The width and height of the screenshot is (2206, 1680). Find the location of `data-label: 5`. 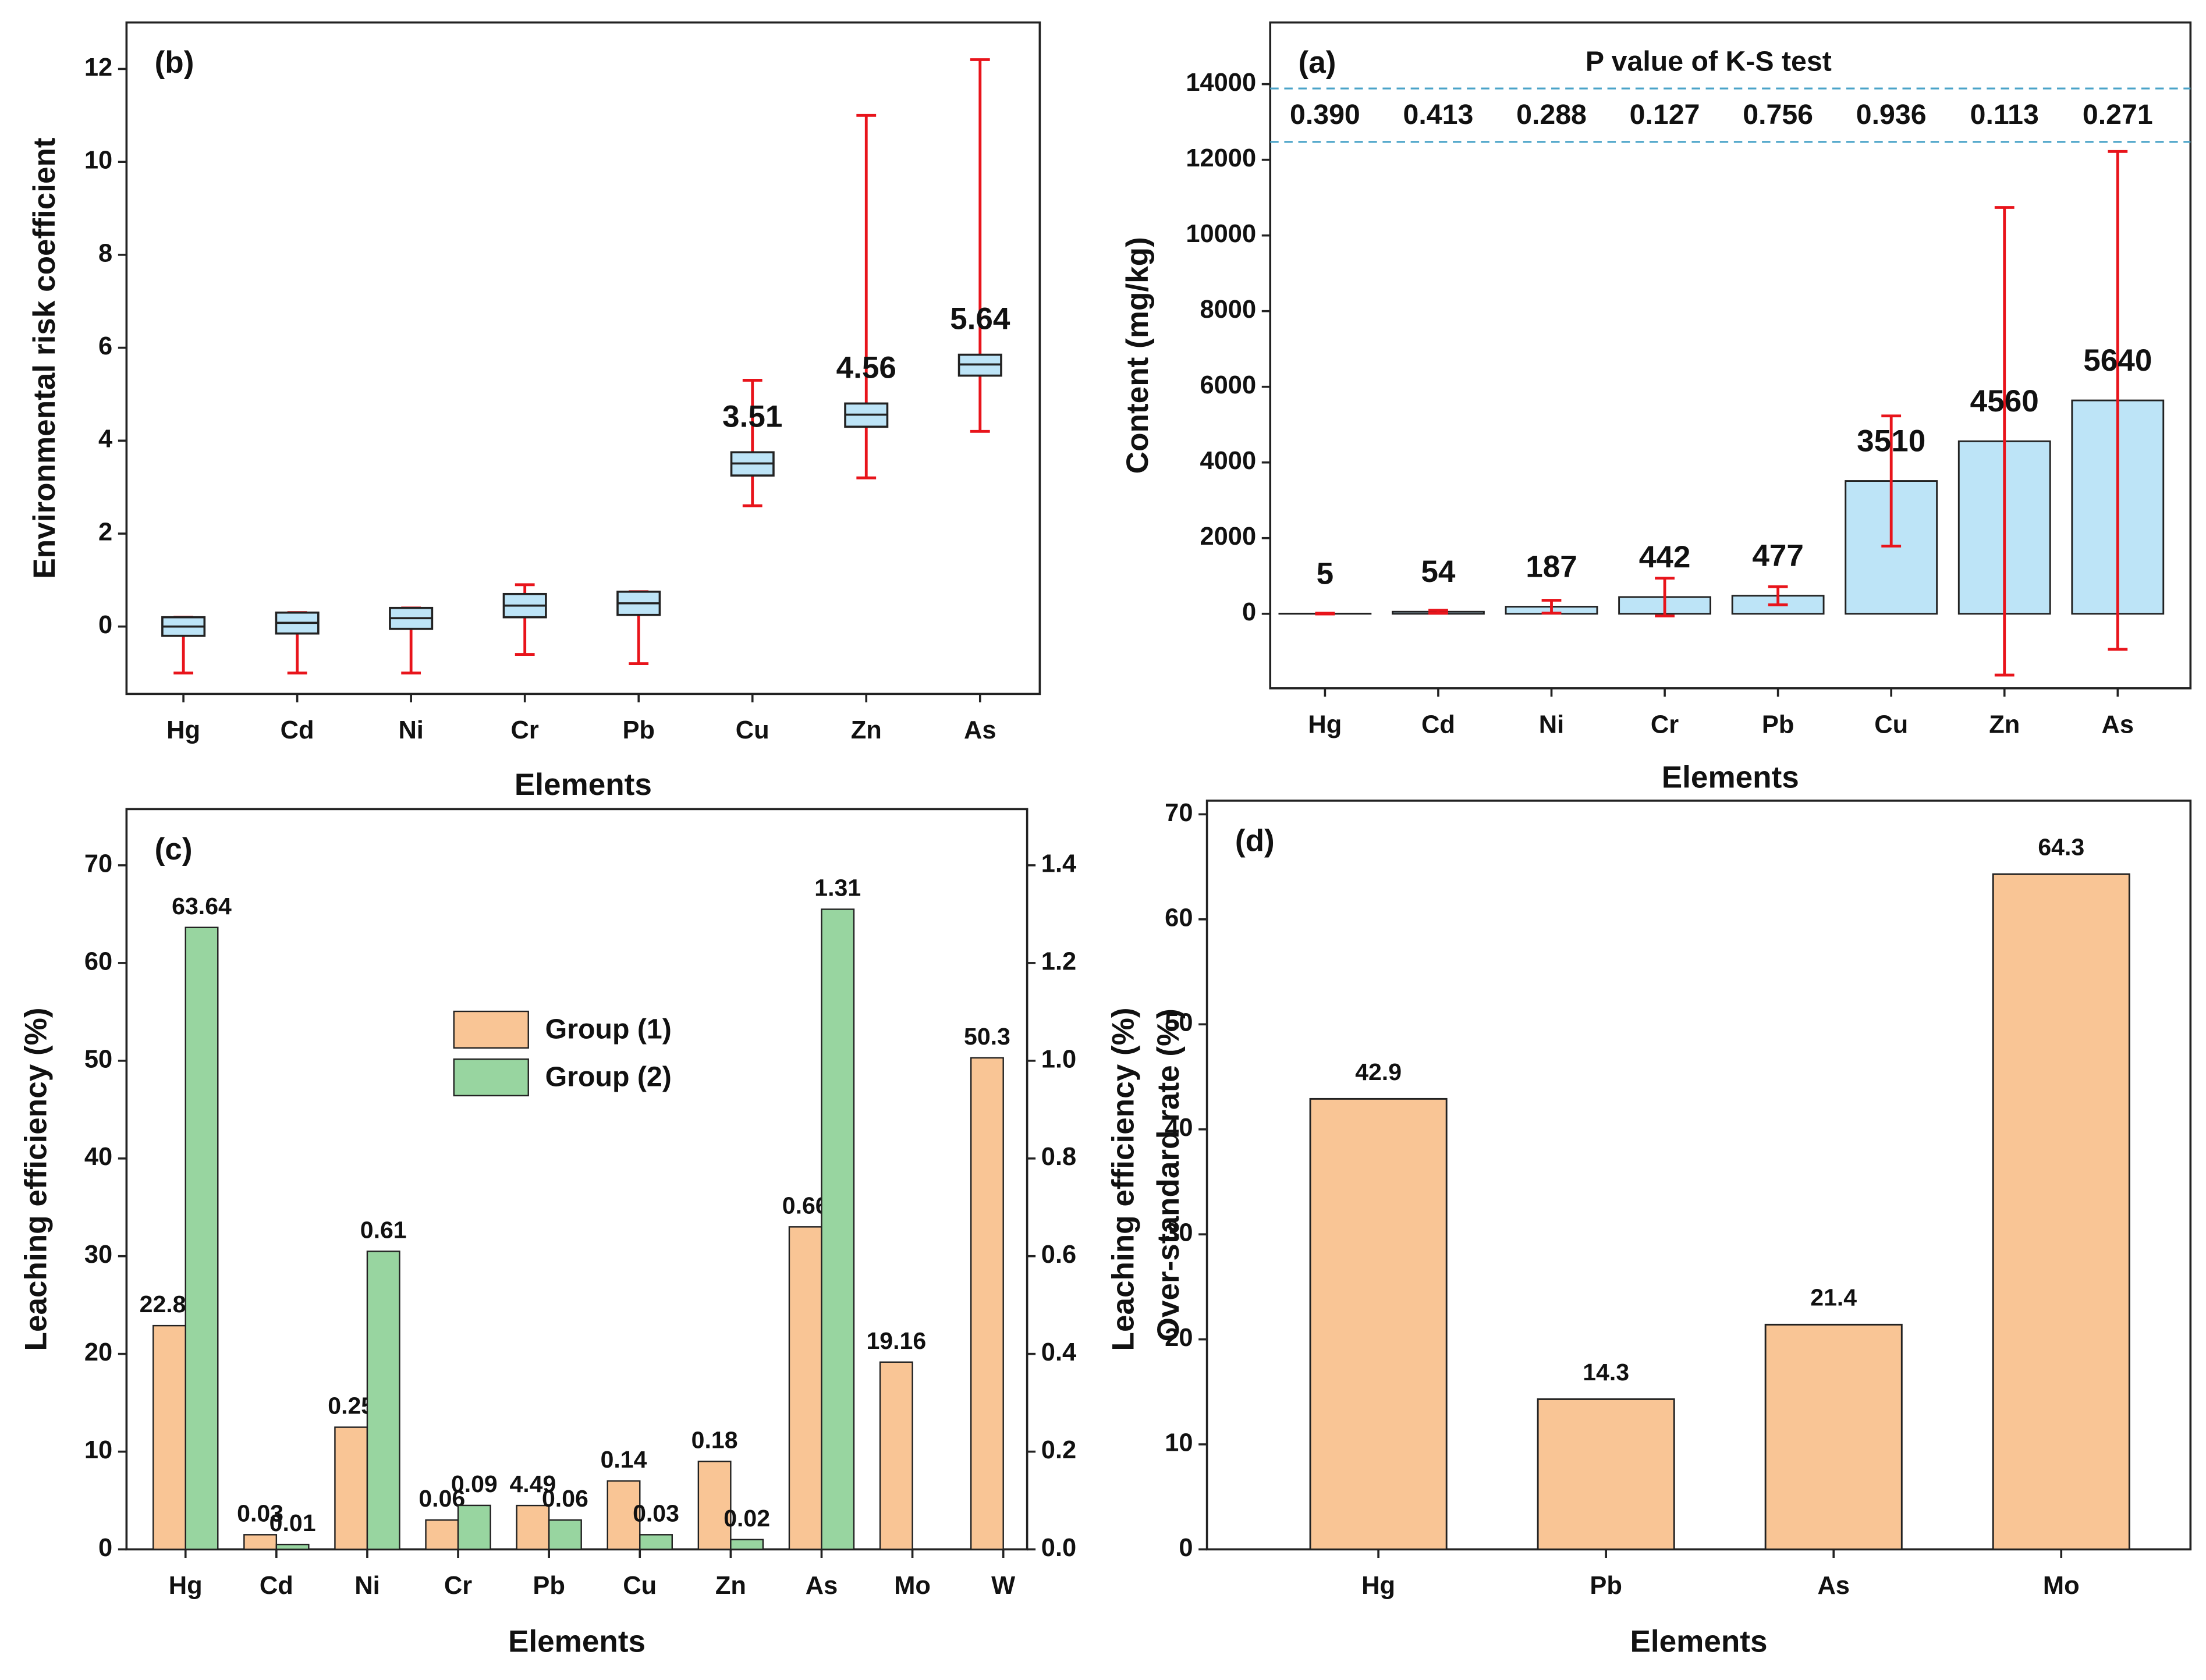

data-label: 5 is located at coordinates (1325, 573).